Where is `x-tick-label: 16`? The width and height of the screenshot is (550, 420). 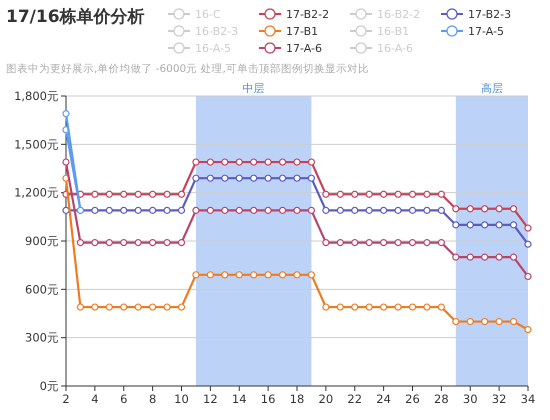 x-tick-label: 16 is located at coordinates (268, 399).